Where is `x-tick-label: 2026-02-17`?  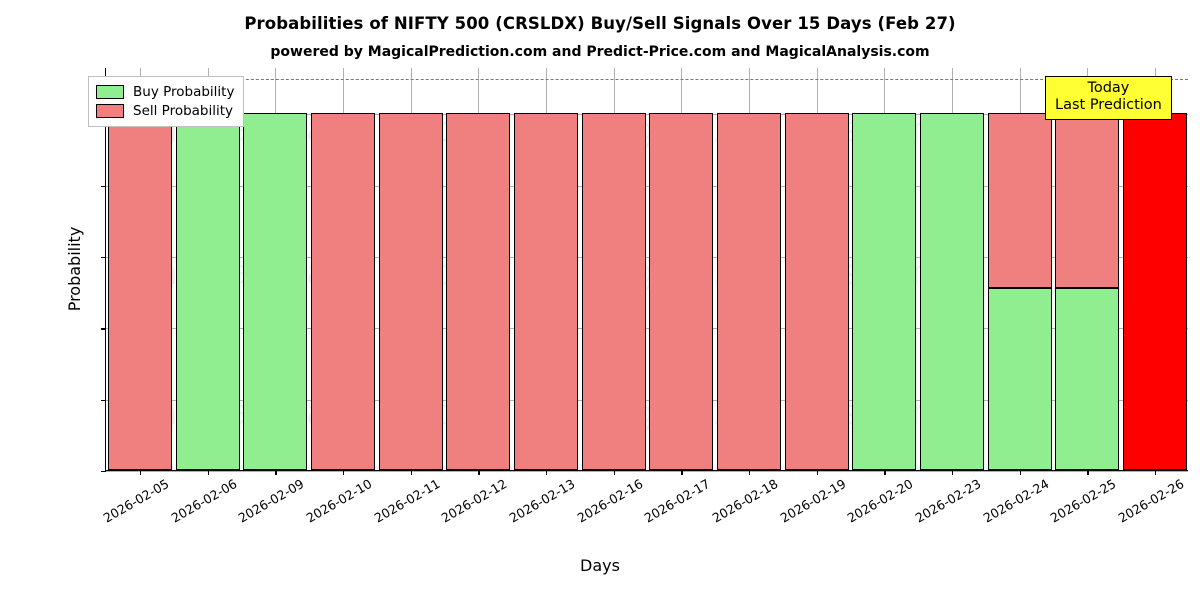 x-tick-label: 2026-02-17 is located at coordinates (677, 501).